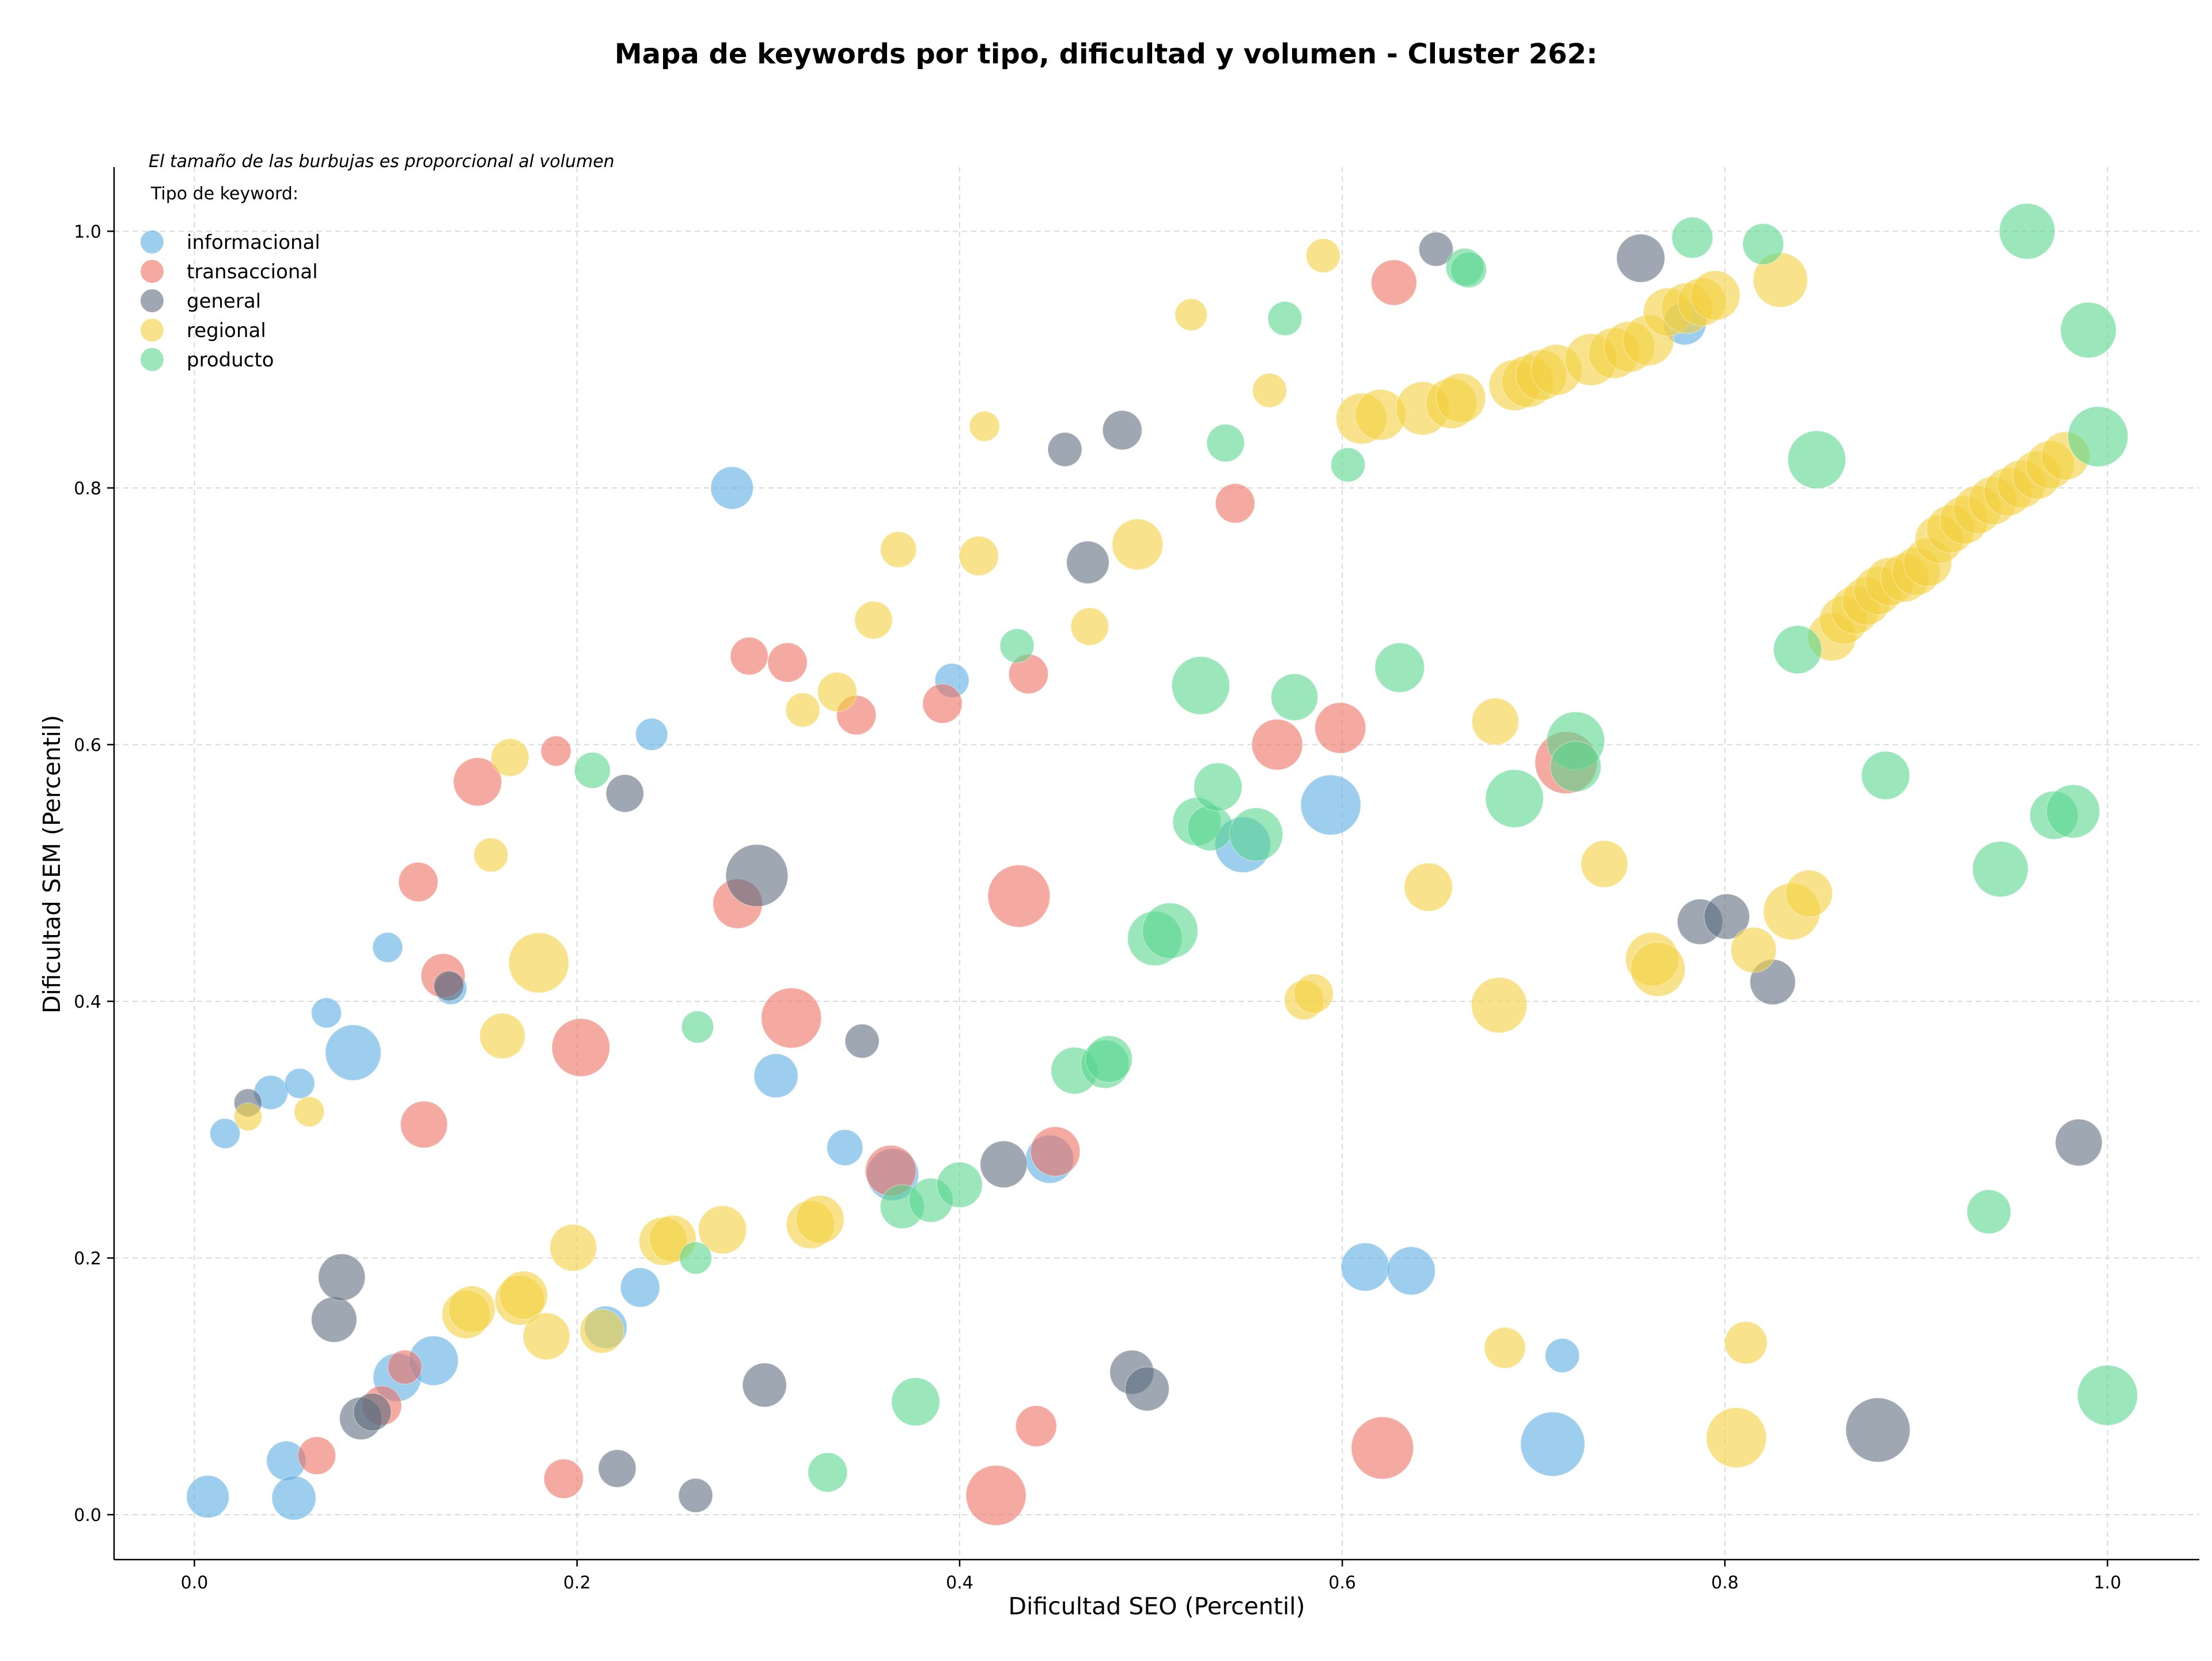  Describe the element at coordinates (224, 301) in the screenshot. I see `legend-label-general: general` at that location.